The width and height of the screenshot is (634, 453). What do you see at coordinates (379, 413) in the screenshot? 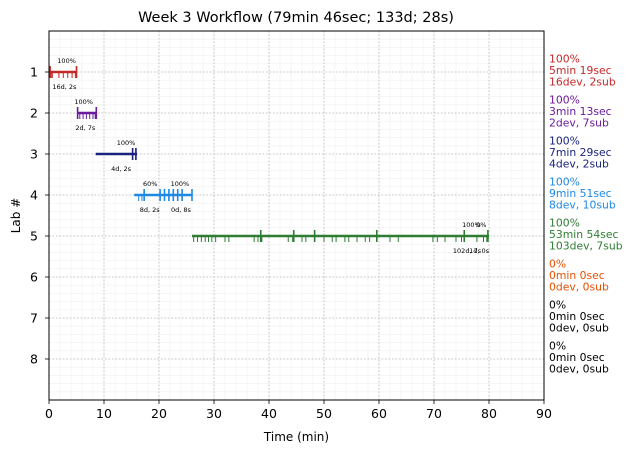
I see `x-tick-label: 60` at bounding box center [379, 413].